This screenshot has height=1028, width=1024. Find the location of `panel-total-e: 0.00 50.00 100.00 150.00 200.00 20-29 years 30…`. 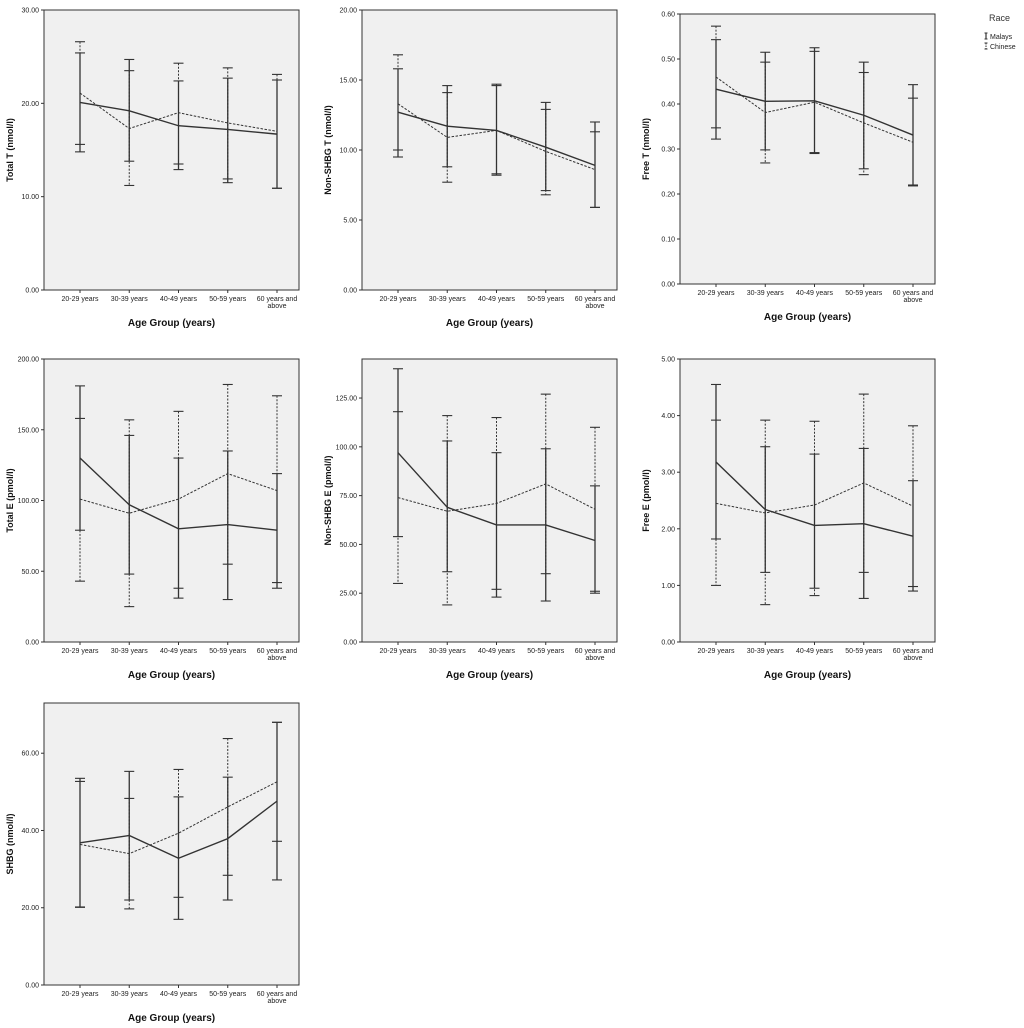

panel-total-e: 0.00 50.00 100.00 150.00 200.00 20-29 years 30… is located at coordinates (152, 519).